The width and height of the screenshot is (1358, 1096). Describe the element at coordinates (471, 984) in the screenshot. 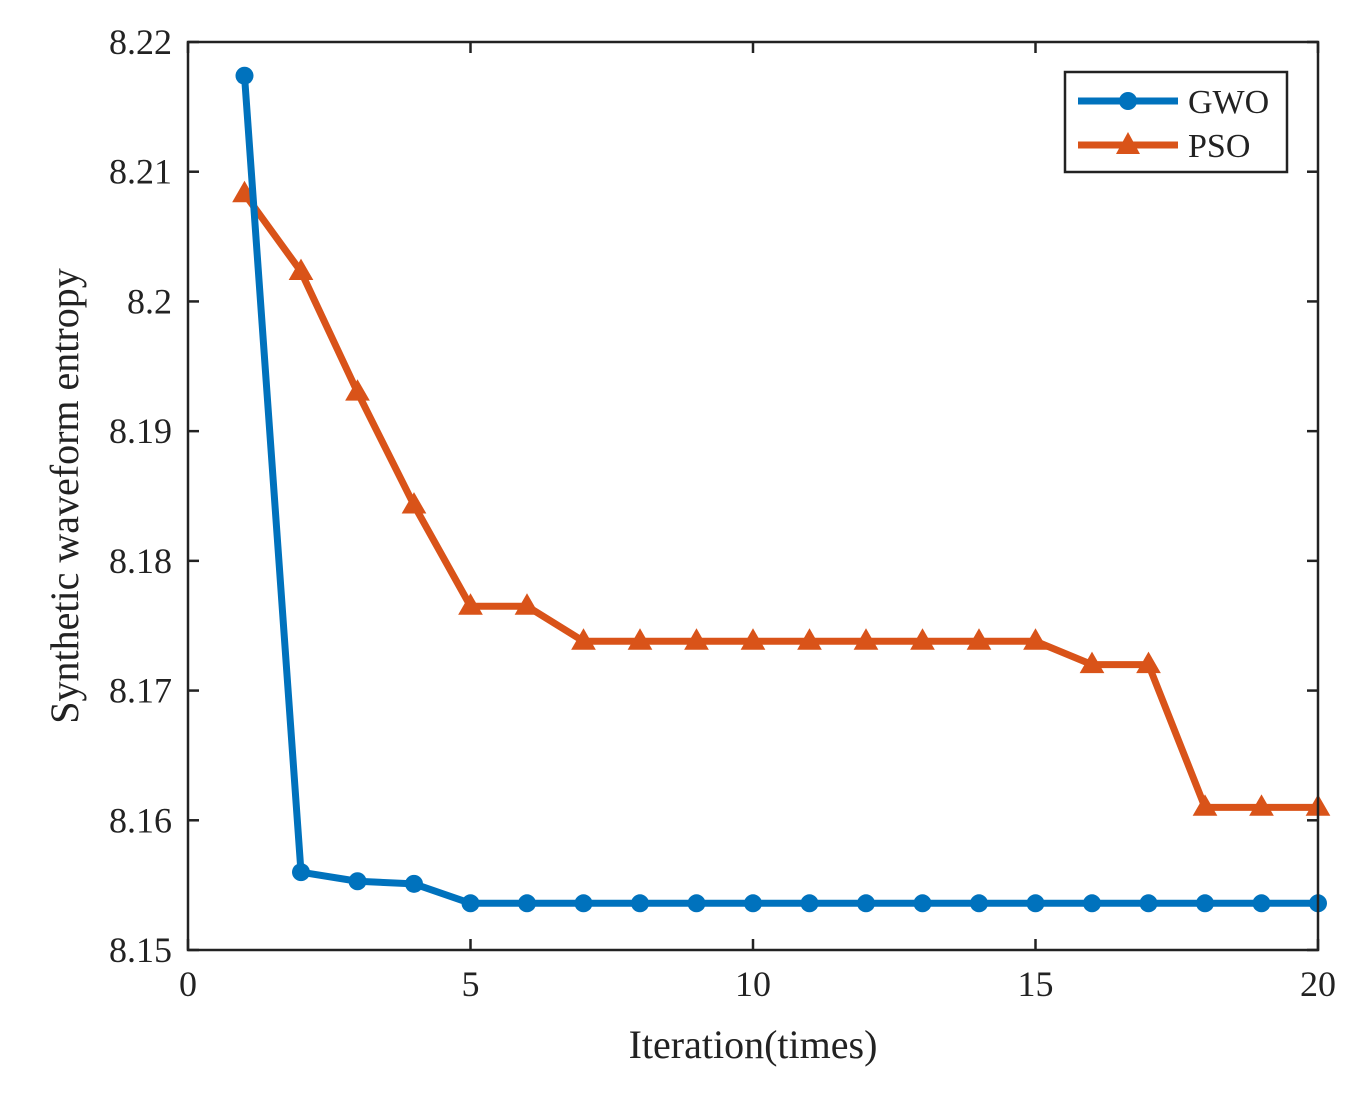

I see `x-tick-label: 5` at that location.